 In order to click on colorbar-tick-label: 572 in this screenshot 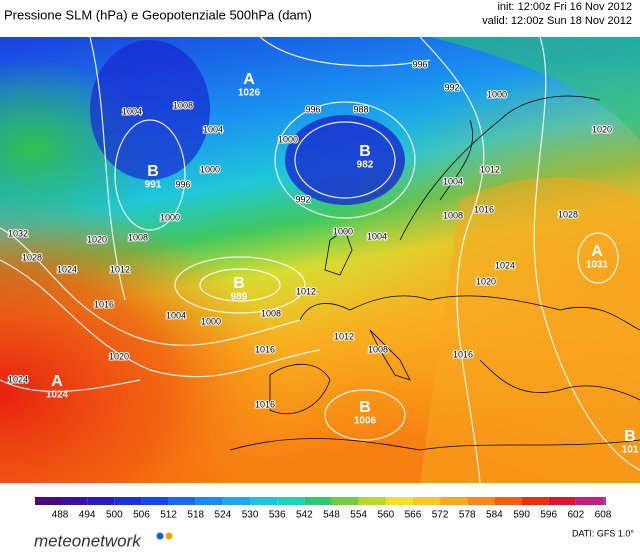, I will do `click(440, 515)`.